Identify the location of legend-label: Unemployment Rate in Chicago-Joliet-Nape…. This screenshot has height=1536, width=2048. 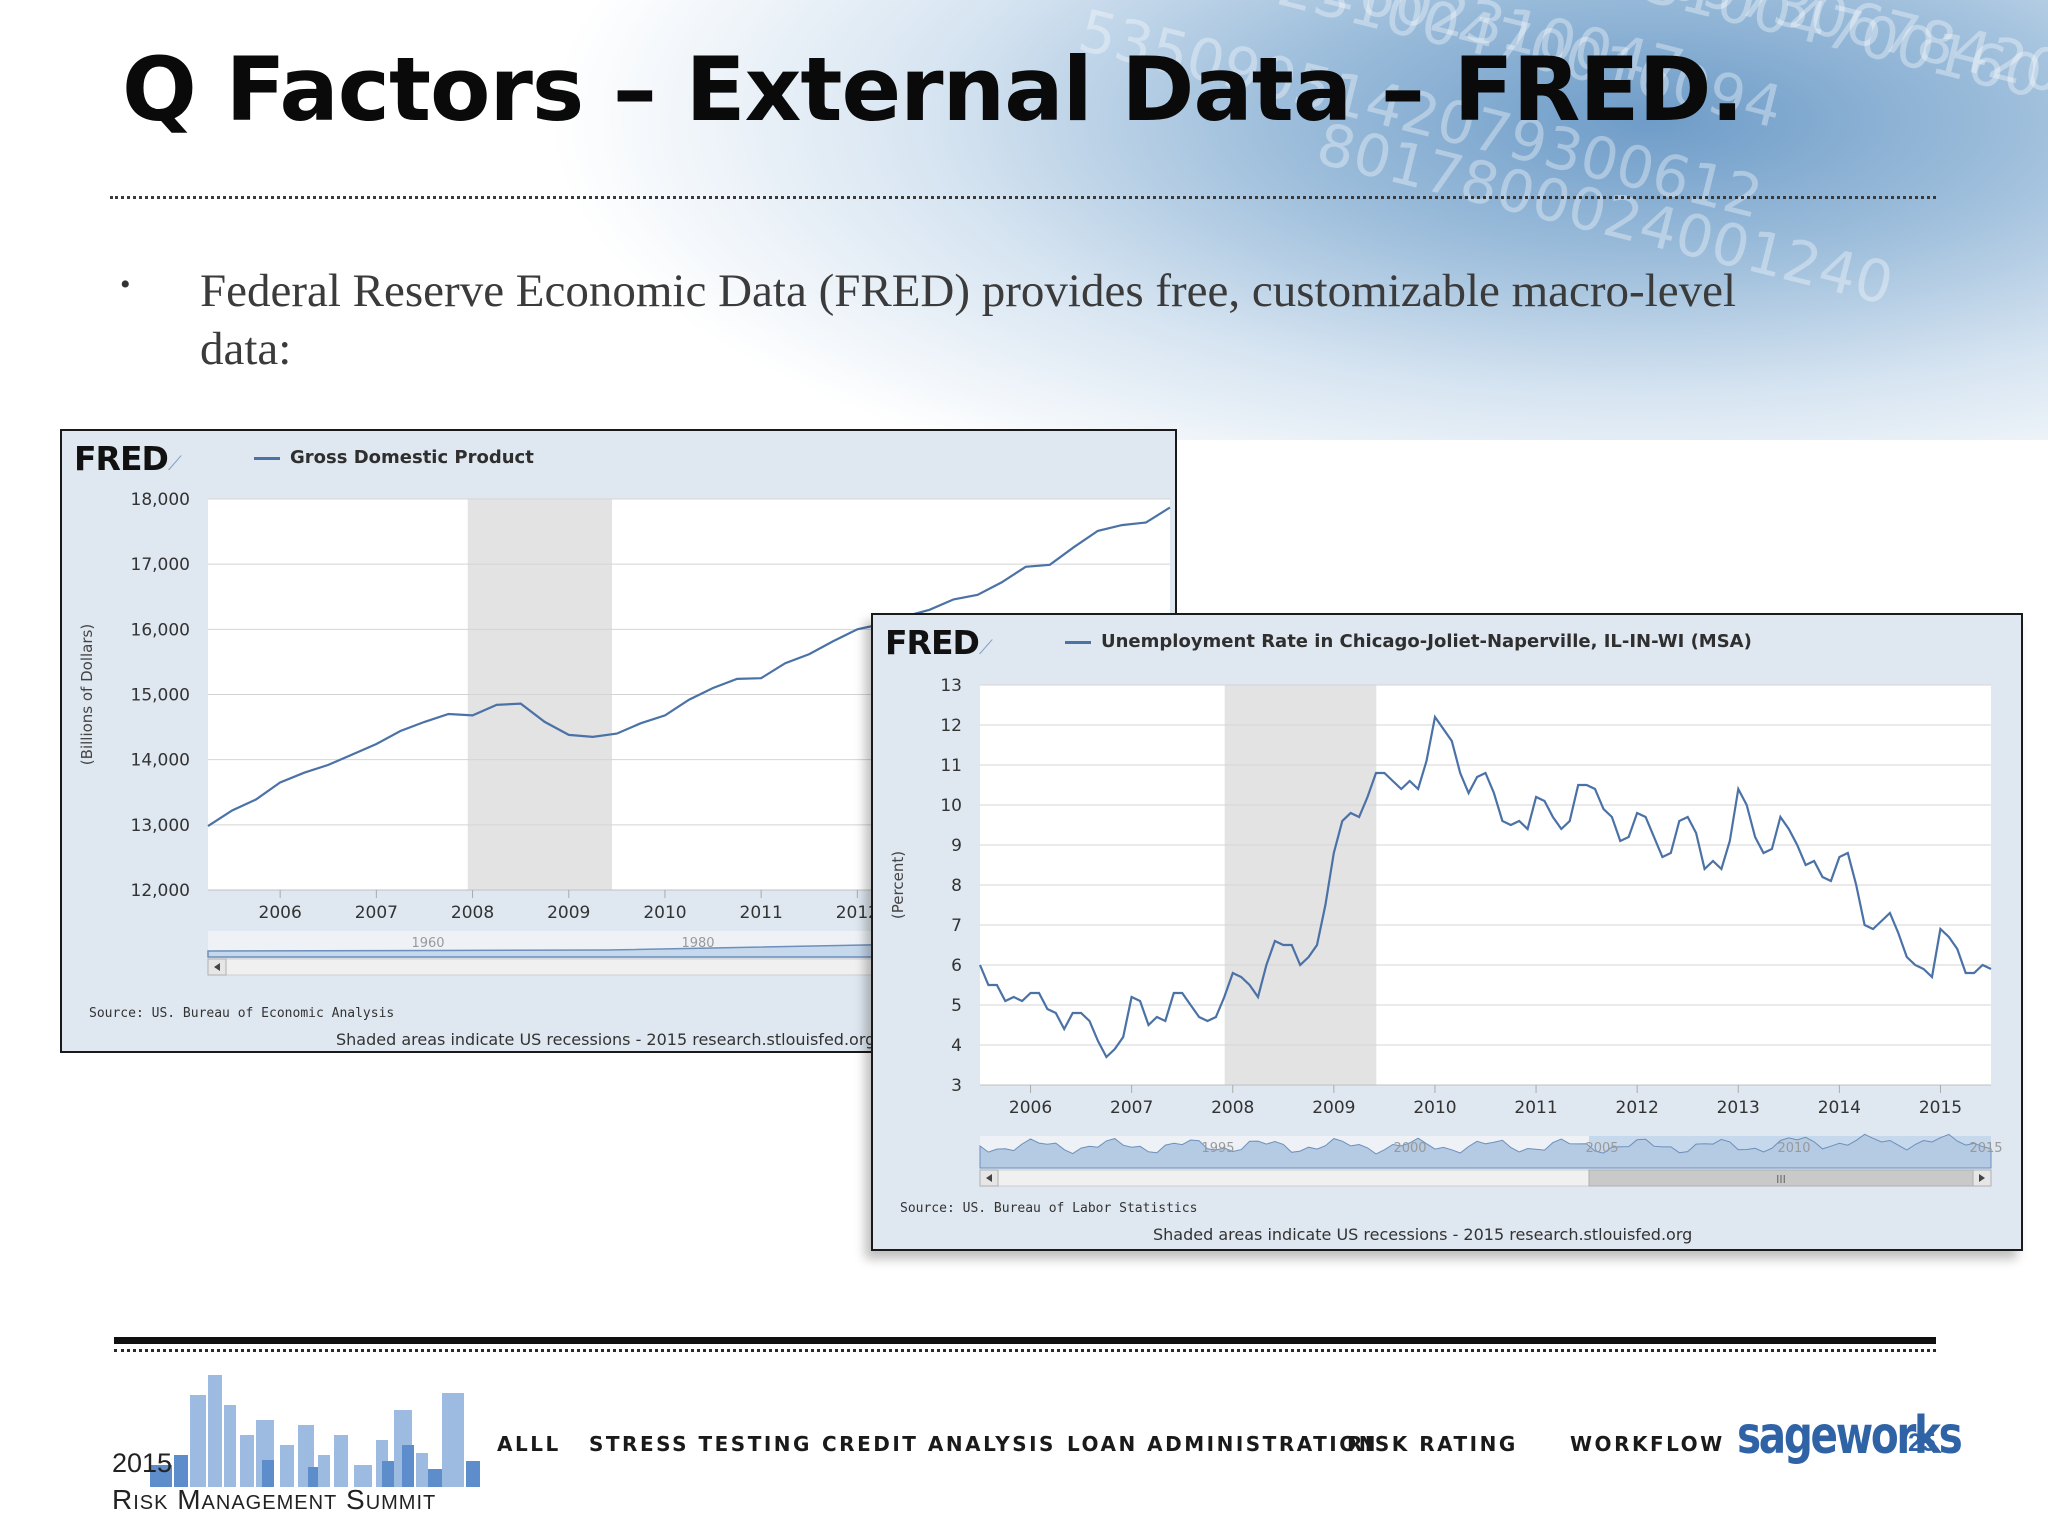
(1426, 641).